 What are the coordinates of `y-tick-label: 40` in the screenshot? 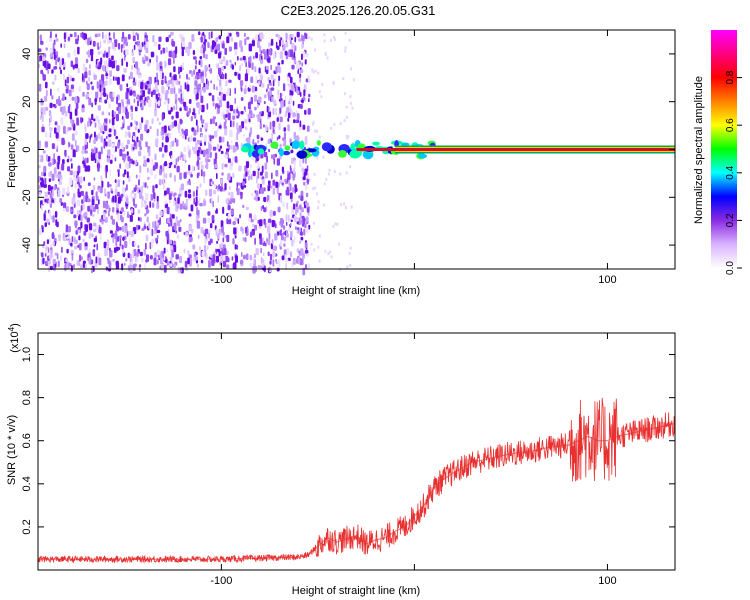 It's located at (27, 54).